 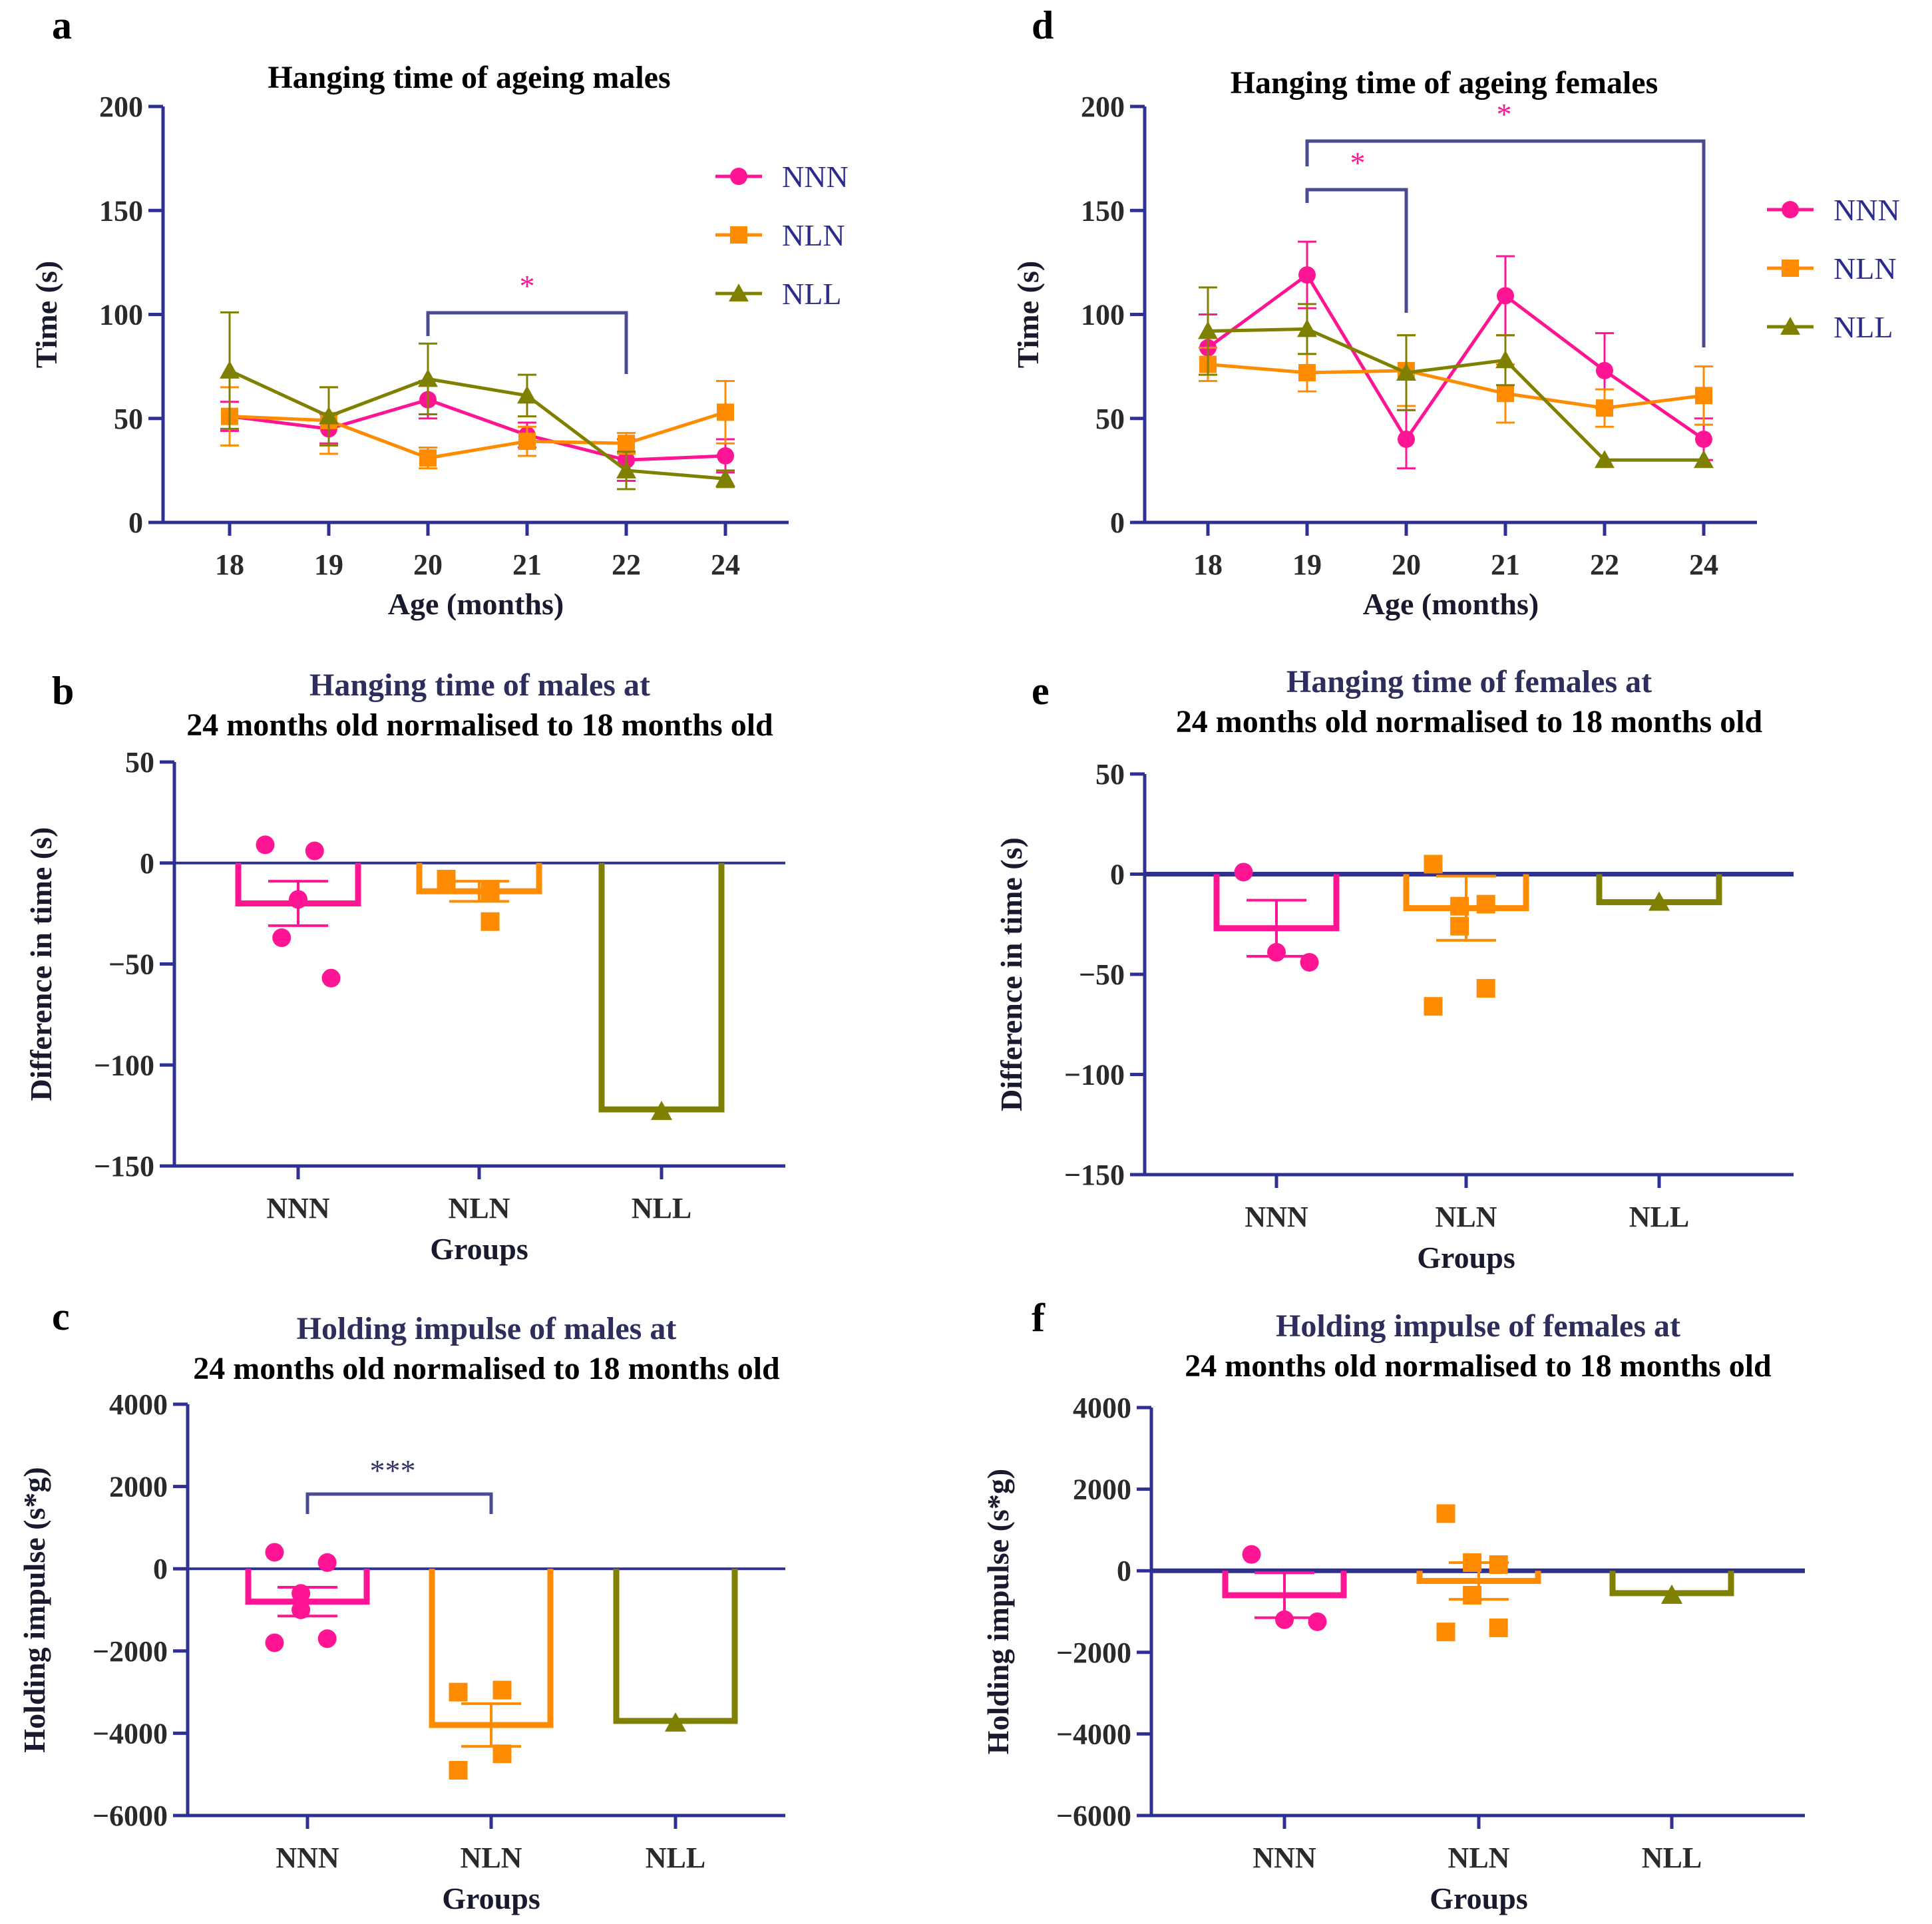 I want to click on x-tick-label: NLL, so click(x=675, y=1857).